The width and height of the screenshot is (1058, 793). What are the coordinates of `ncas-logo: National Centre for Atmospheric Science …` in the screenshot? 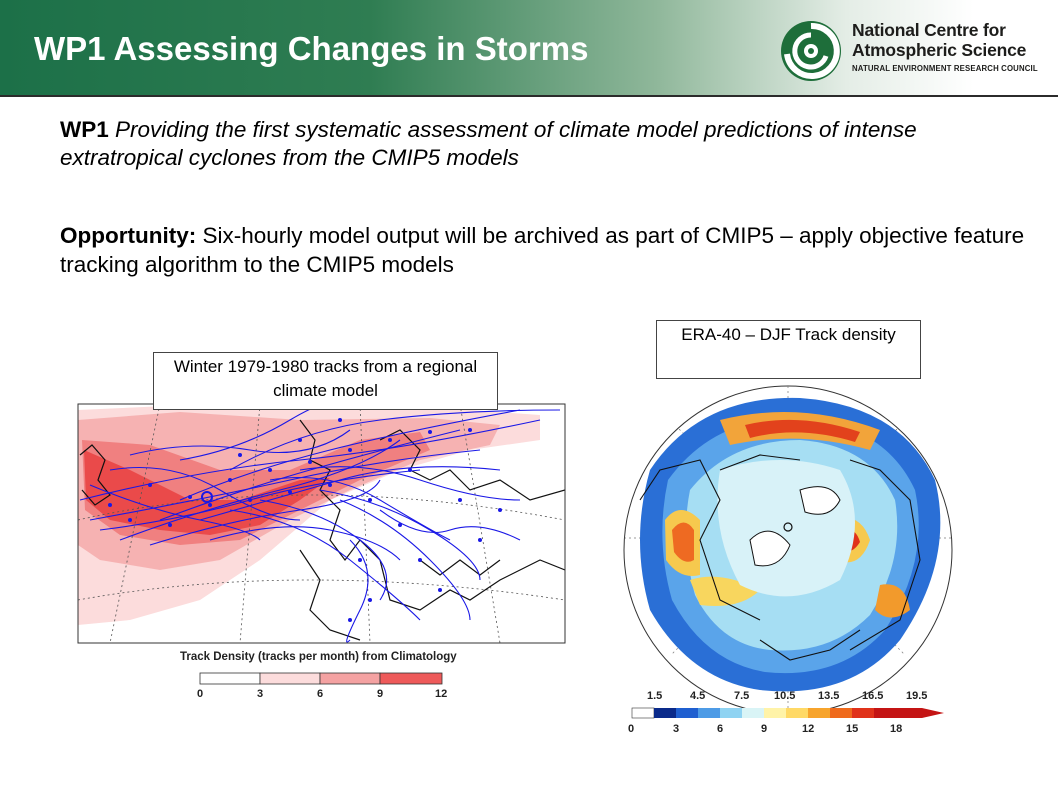 It's located at (918, 51).